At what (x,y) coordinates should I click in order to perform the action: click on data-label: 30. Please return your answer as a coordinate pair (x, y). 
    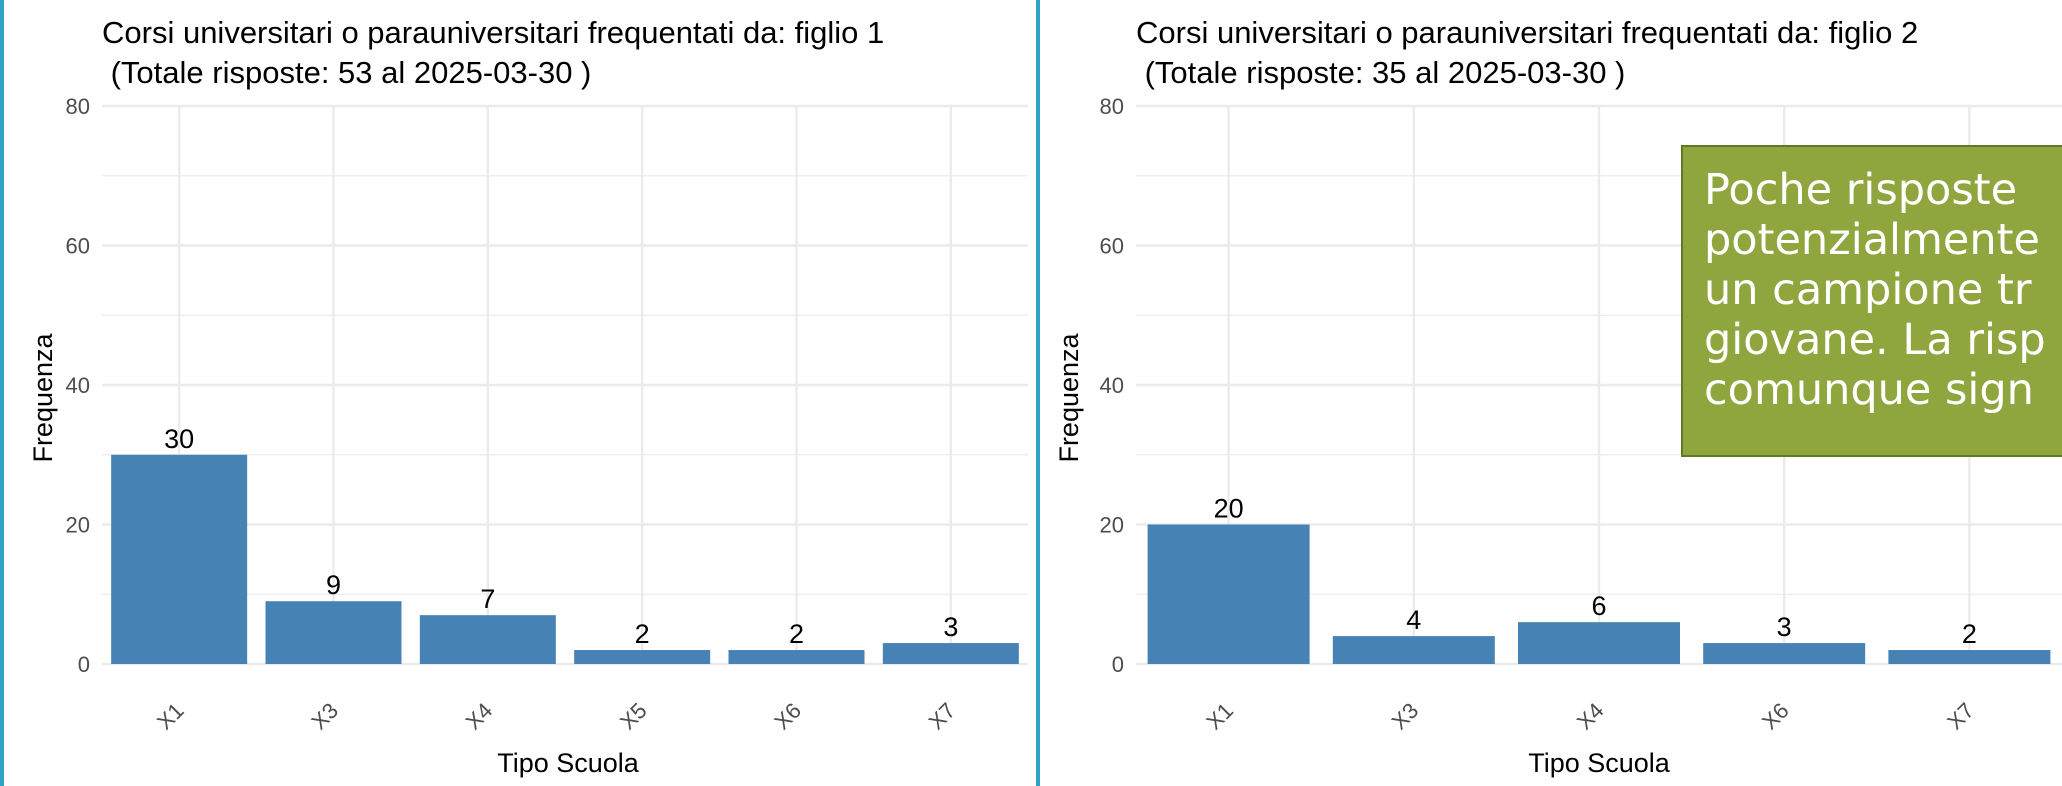
    Looking at the image, I should click on (179, 439).